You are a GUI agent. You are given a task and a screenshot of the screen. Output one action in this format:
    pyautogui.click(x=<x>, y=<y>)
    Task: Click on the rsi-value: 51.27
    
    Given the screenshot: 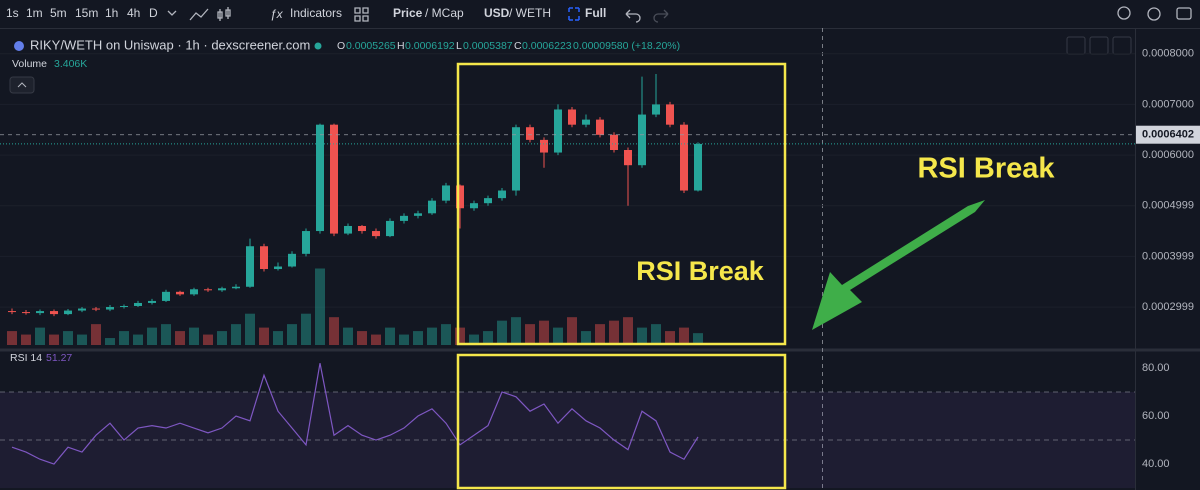 What is the action you would take?
    pyautogui.click(x=59, y=358)
    